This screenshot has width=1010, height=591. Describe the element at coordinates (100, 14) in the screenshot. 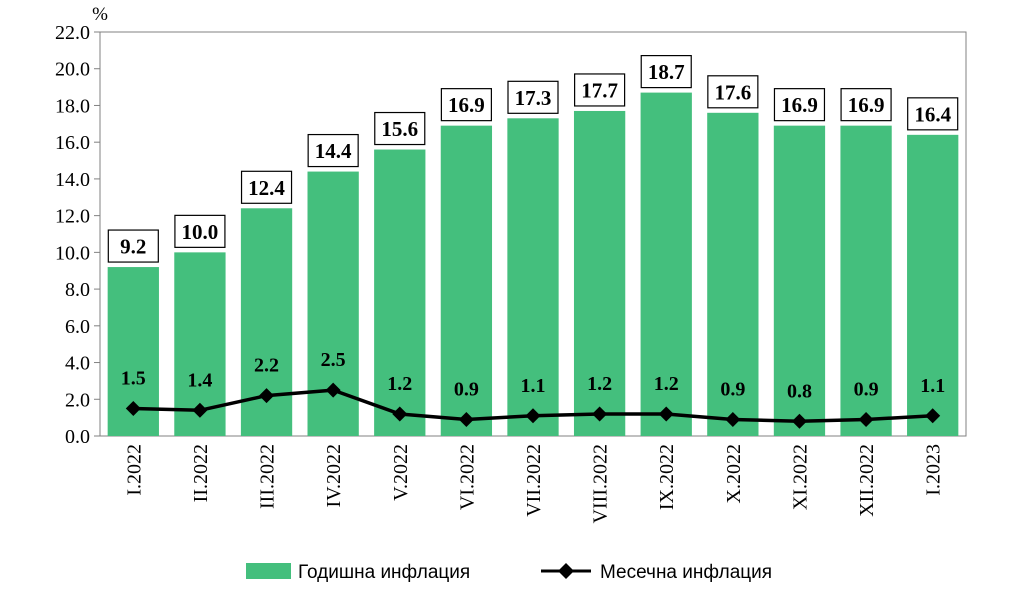

I see `y-axis-unit: %` at that location.